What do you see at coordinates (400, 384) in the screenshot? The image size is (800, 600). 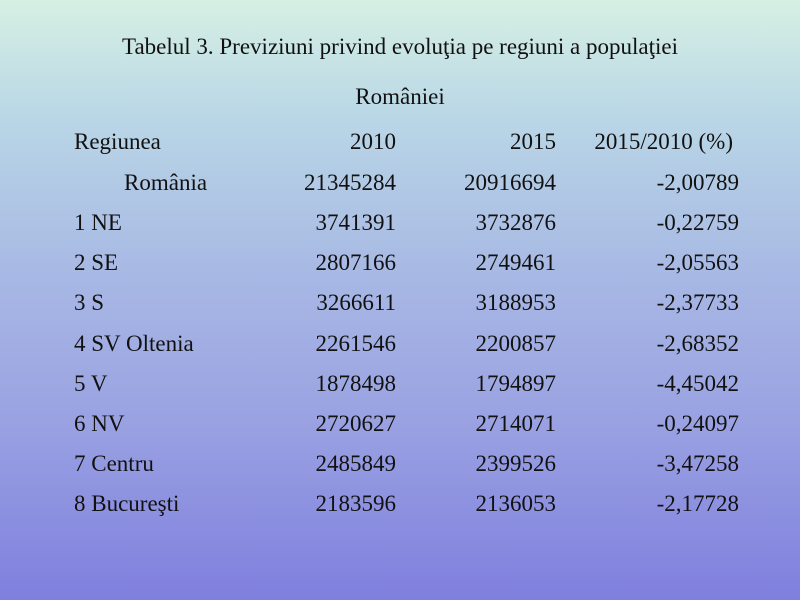 I see `table-row: 5 V 1878498 1794897 -4,45042` at bounding box center [400, 384].